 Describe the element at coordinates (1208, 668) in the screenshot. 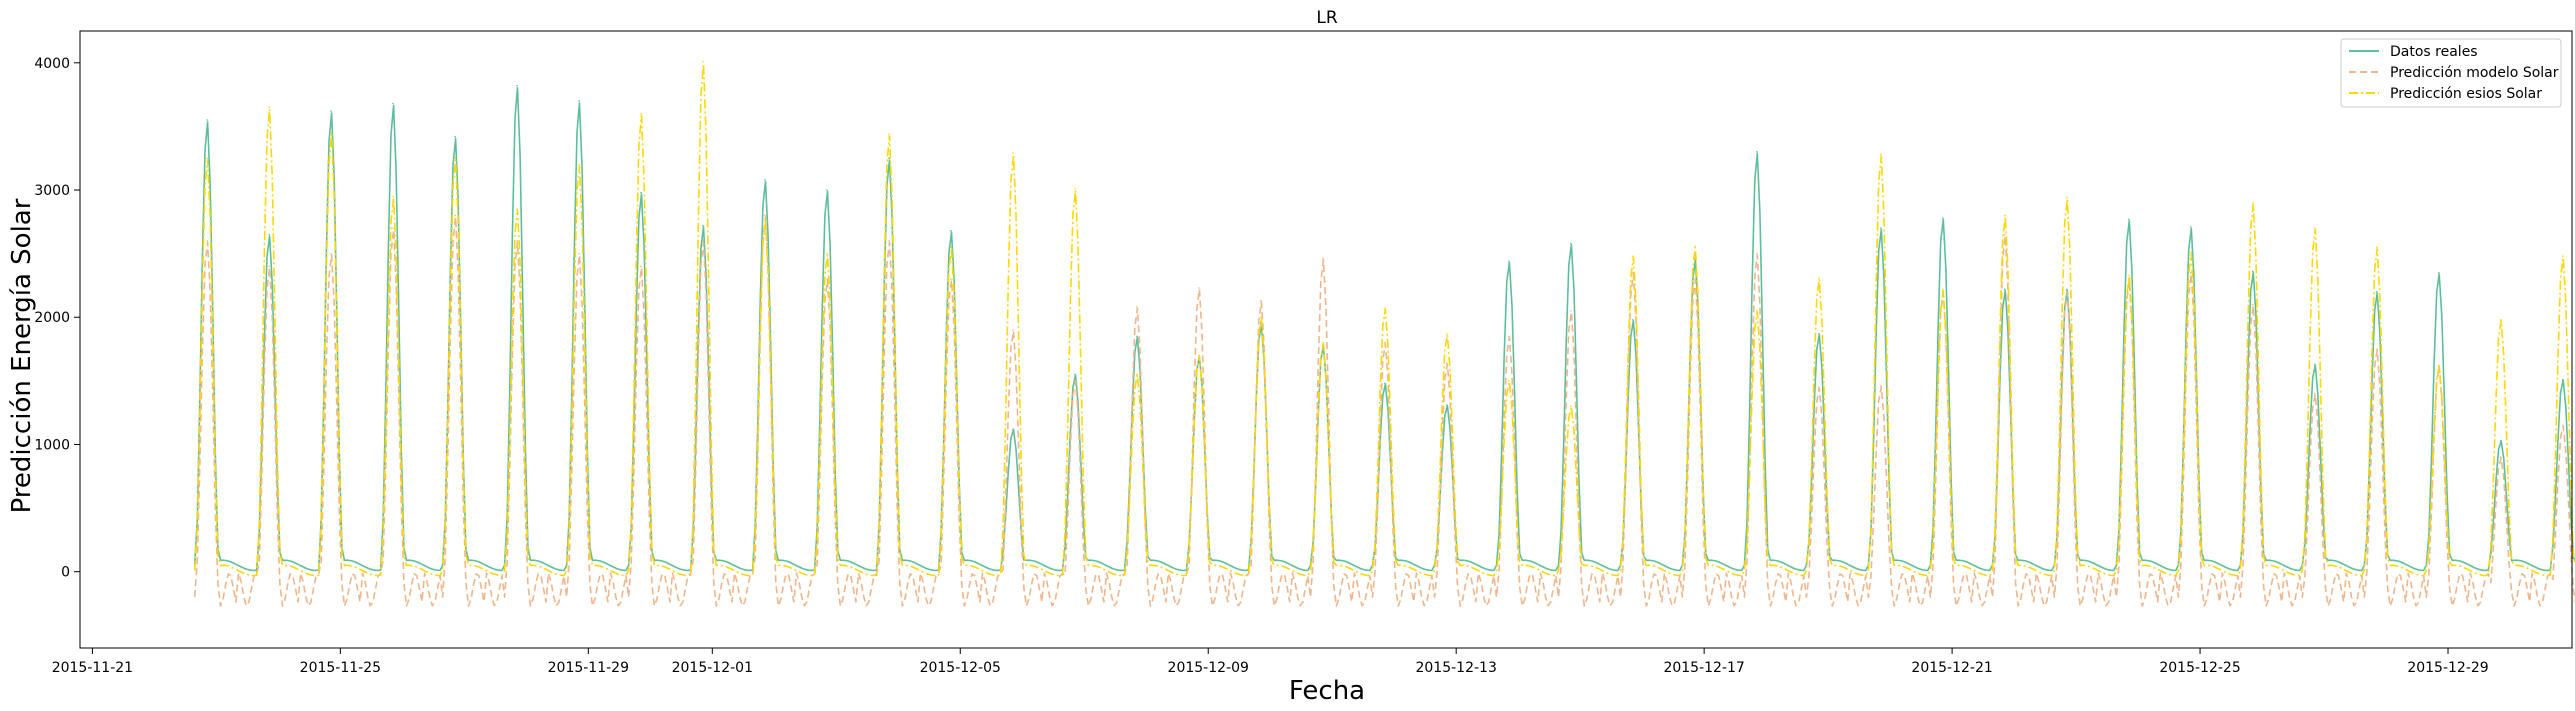

I see `x-tick-label-5: 2015-12-09` at that location.